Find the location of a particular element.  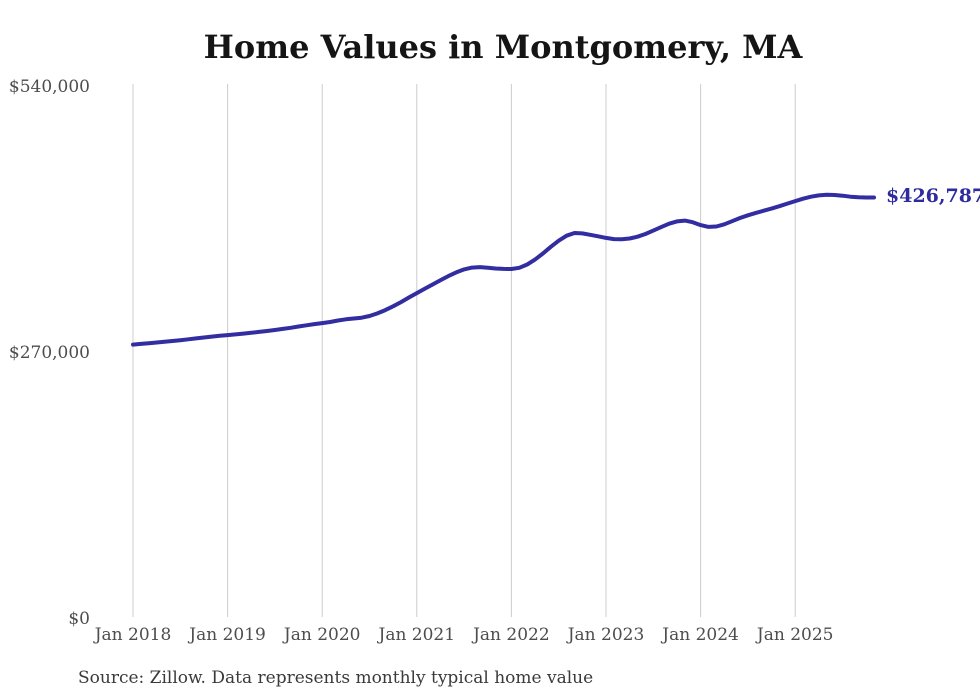

y-tick-label: $0 is located at coordinates (79, 619).